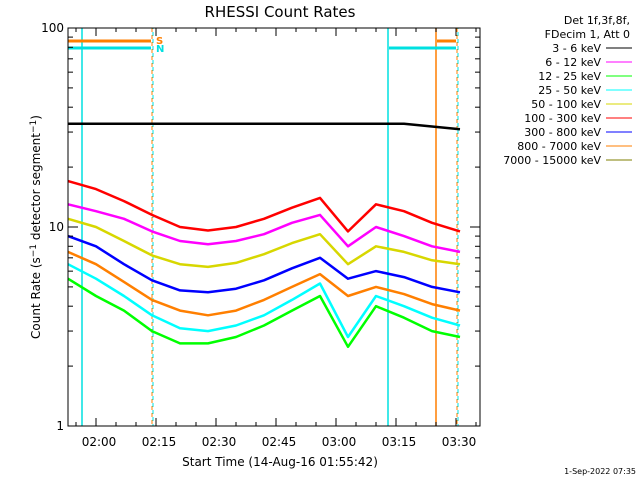 The image size is (640, 480). I want to click on saa-marker-label: S, so click(159, 41).